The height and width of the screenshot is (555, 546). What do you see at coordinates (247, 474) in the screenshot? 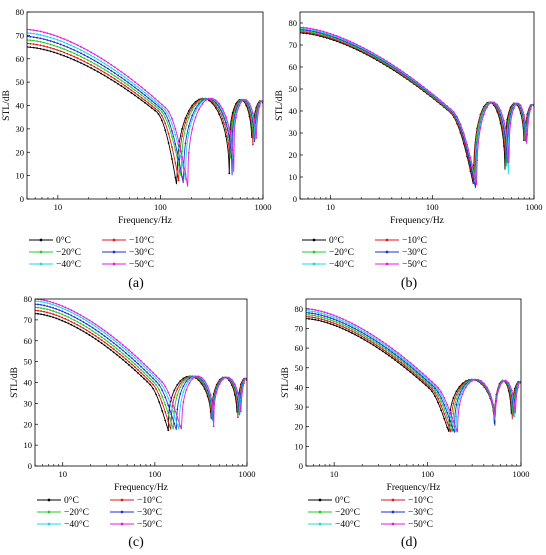
I see `x-tick-label: 1000` at bounding box center [247, 474].